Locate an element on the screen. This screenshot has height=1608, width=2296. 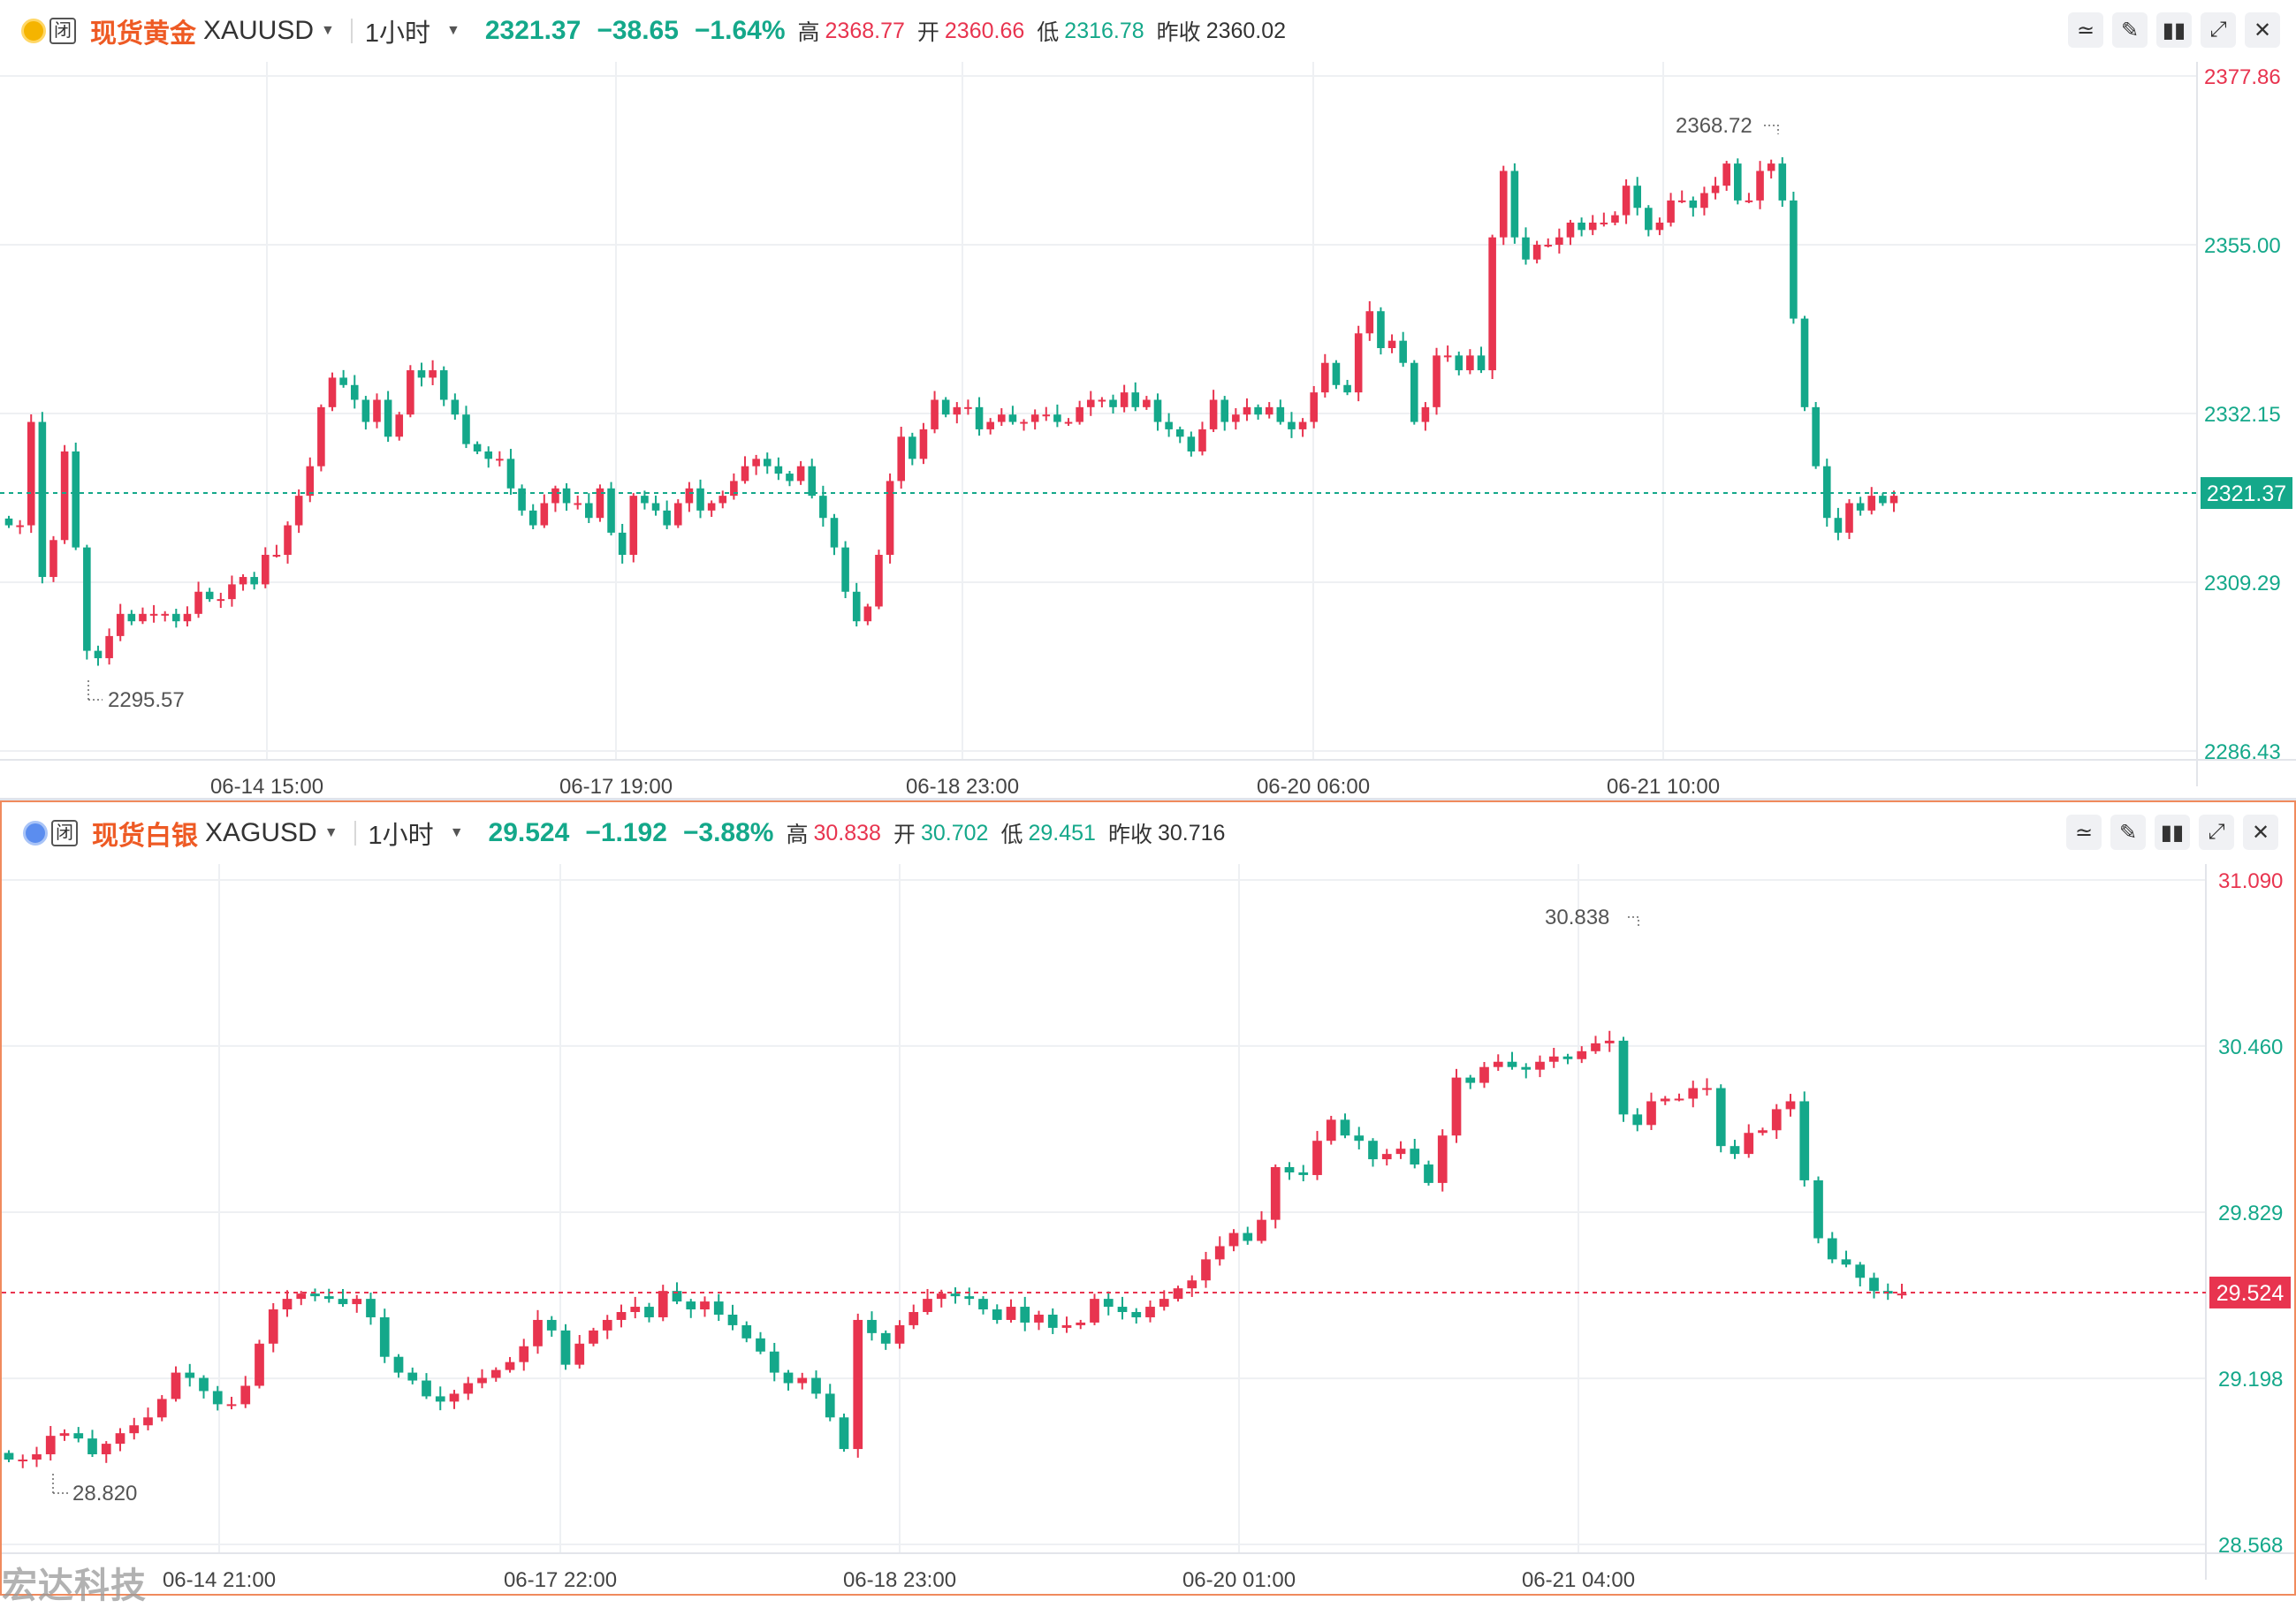
instrument-name: 现货黄金 is located at coordinates (143, 34).